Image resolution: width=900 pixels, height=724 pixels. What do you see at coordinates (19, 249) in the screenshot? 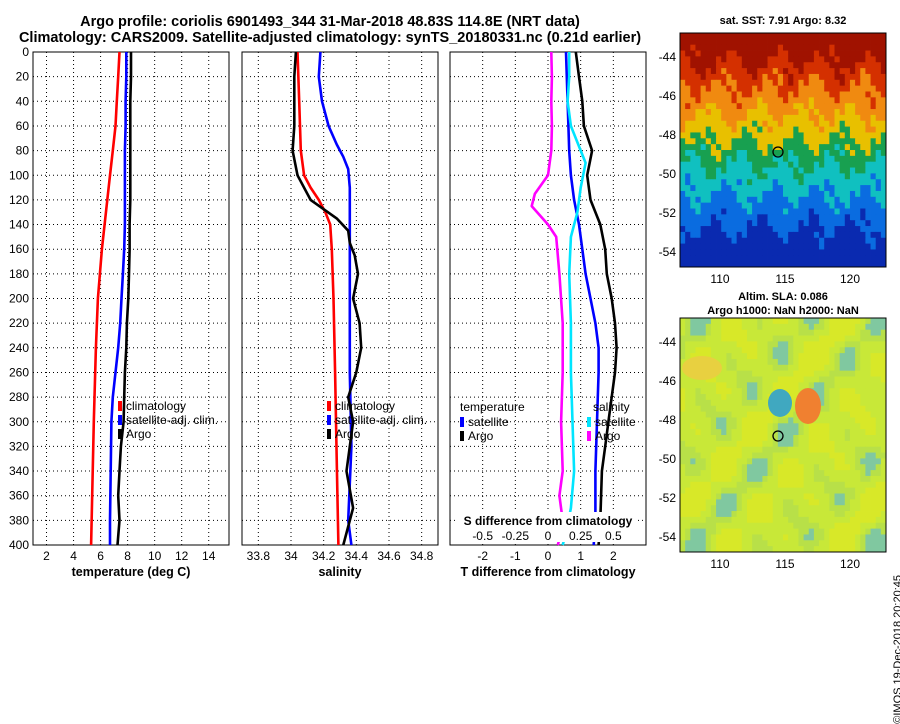
I see `y-tick-label: 160` at bounding box center [19, 249].